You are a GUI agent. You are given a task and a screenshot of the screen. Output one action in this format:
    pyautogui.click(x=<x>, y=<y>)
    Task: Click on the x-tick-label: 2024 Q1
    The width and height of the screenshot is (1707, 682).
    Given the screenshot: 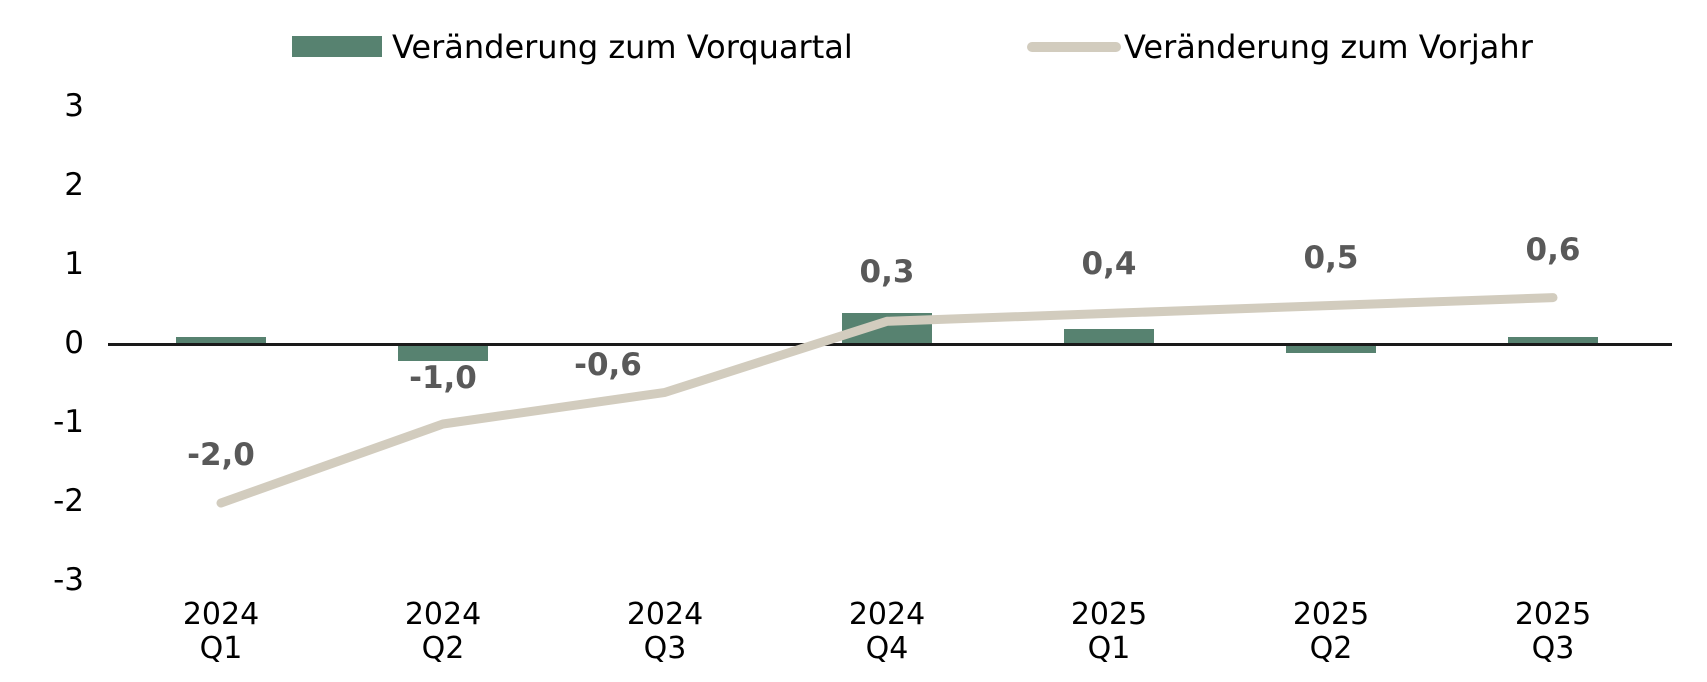 What is the action you would take?
    pyautogui.click(x=221, y=632)
    